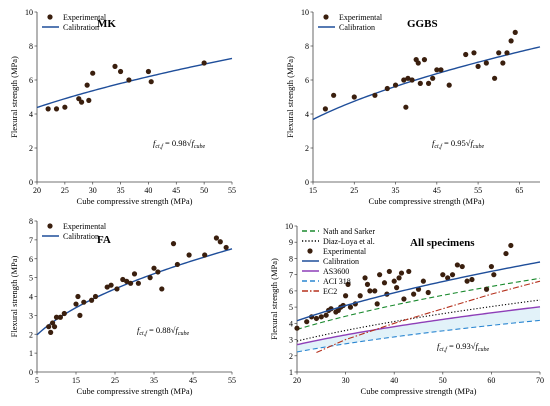  What do you see at coordinates (313, 190) in the screenshot?
I see `x-tick-label: 15` at bounding box center [313, 190].